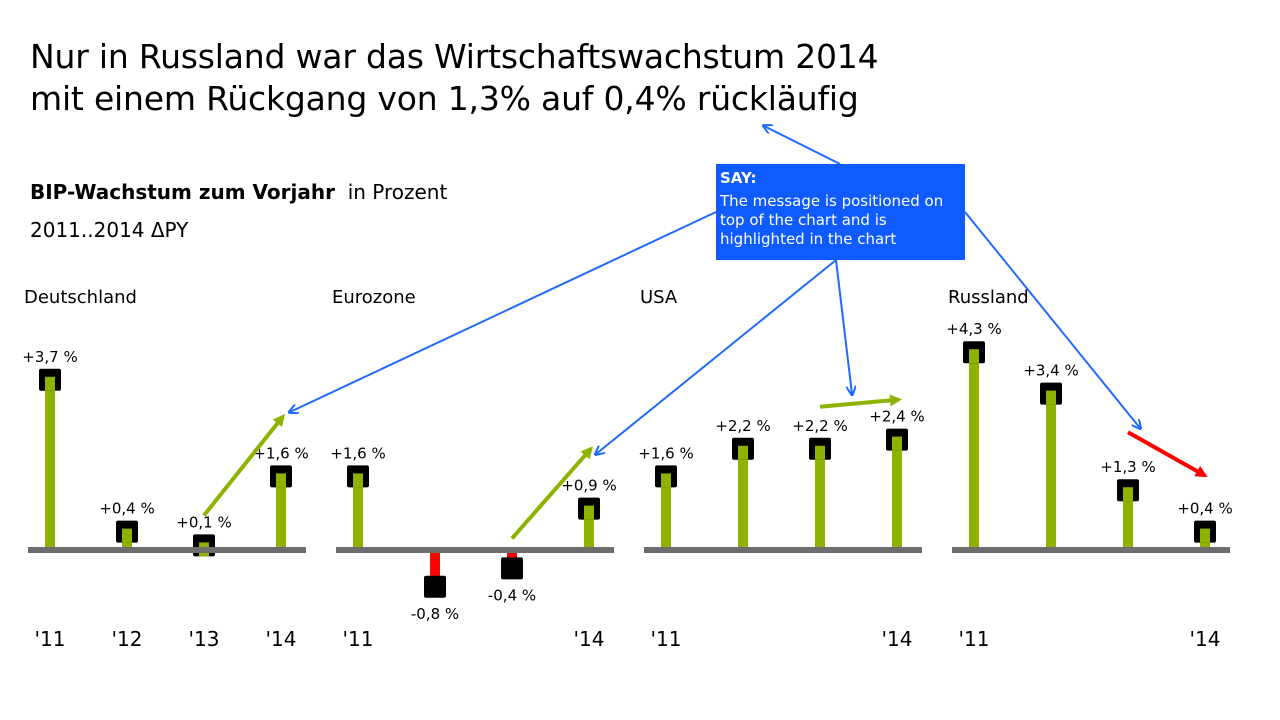 This screenshot has height=720, width=1280. What do you see at coordinates (988, 297) in the screenshot?
I see `panel-title: Russland` at bounding box center [988, 297].